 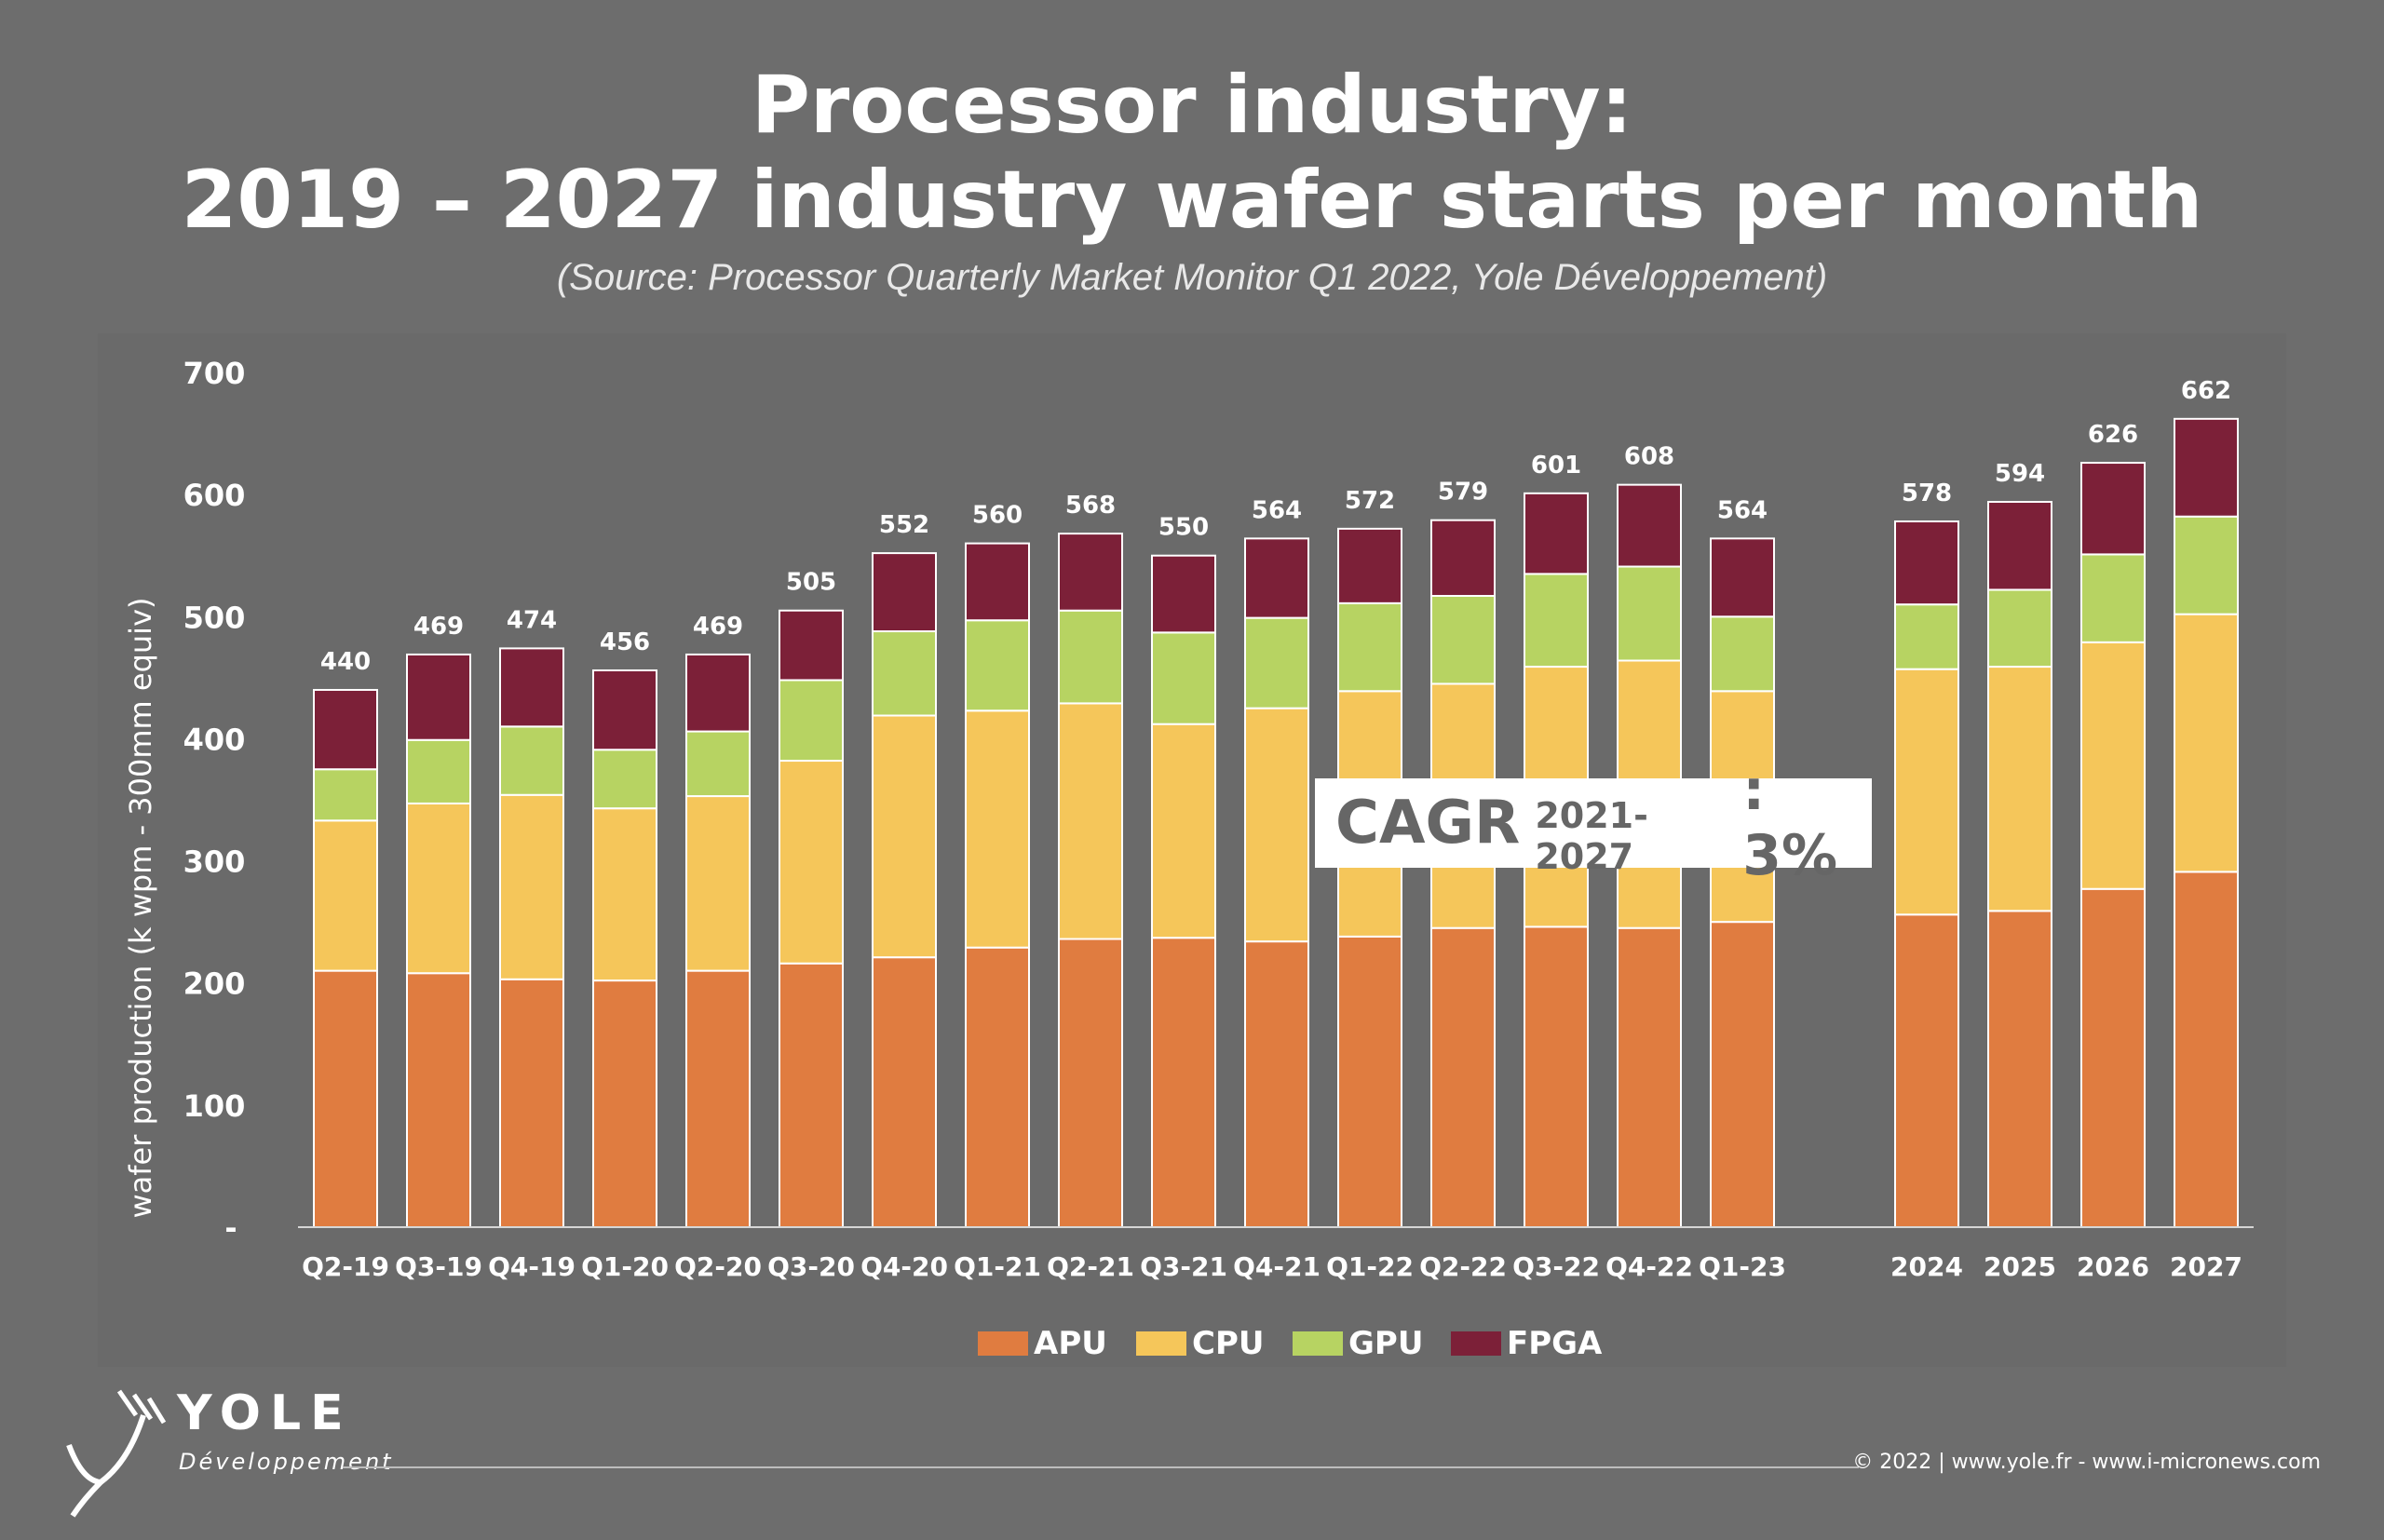 I want to click on total-label-Q4-22: 608, so click(x=1649, y=457).